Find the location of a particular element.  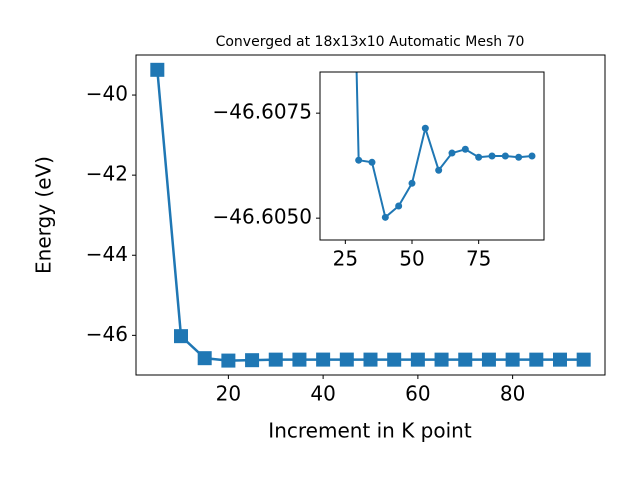

series-line is located at coordinates (444, 146).